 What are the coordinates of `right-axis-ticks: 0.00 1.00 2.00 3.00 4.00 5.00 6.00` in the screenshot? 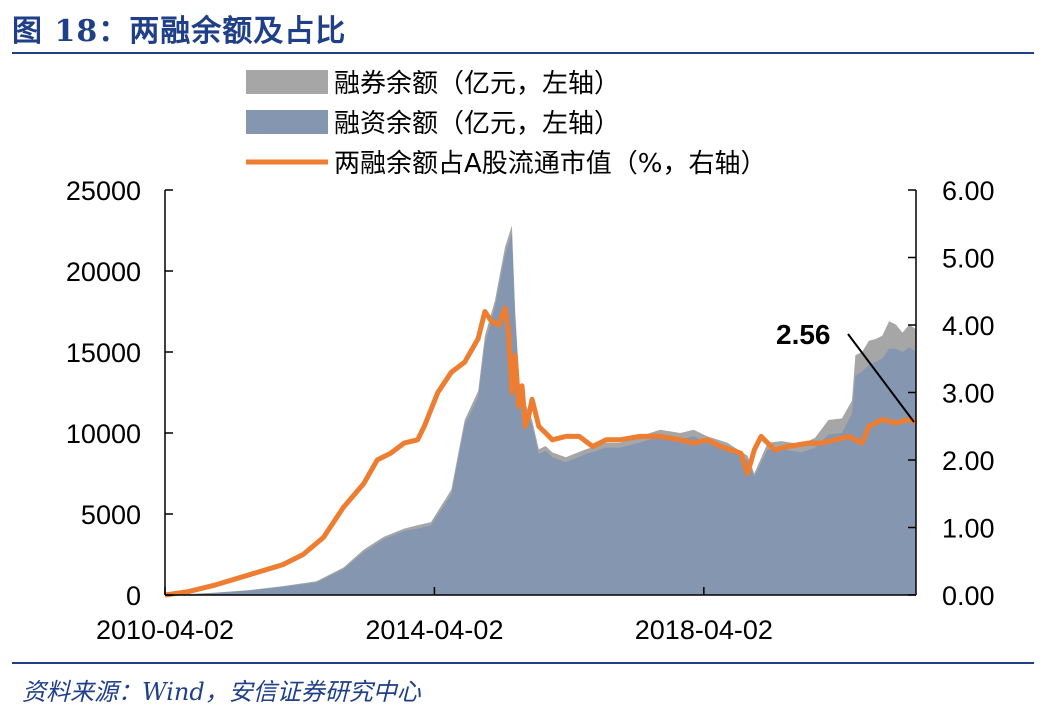 It's located at (951, 393).